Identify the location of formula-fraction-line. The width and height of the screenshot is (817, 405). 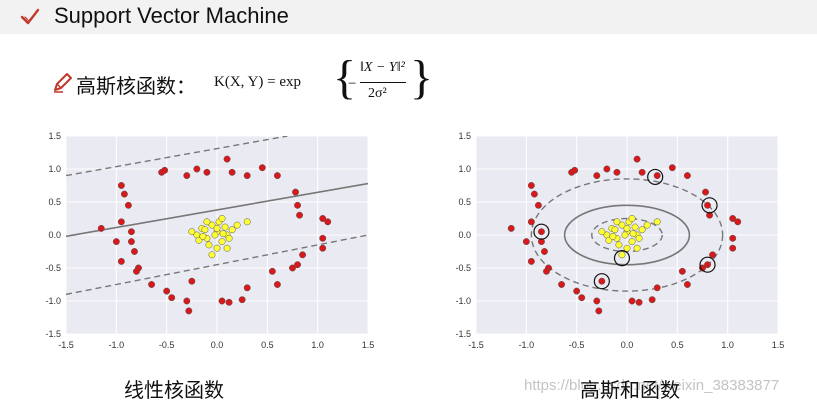
(383, 82).